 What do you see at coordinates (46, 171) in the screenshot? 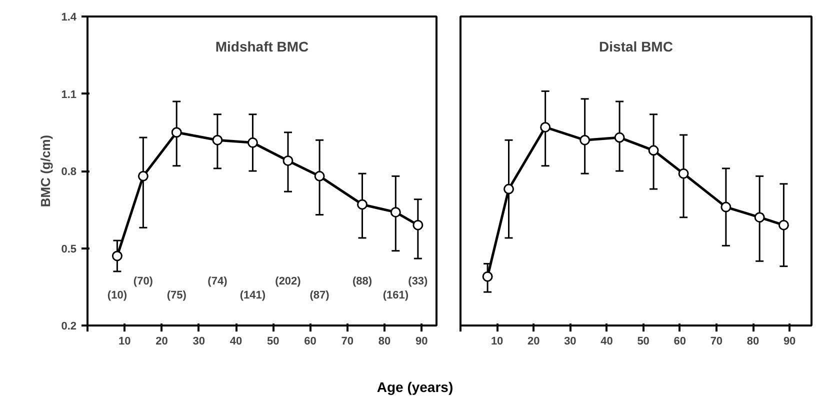
I see `y-axis-title: BMC (g/cm)` at bounding box center [46, 171].